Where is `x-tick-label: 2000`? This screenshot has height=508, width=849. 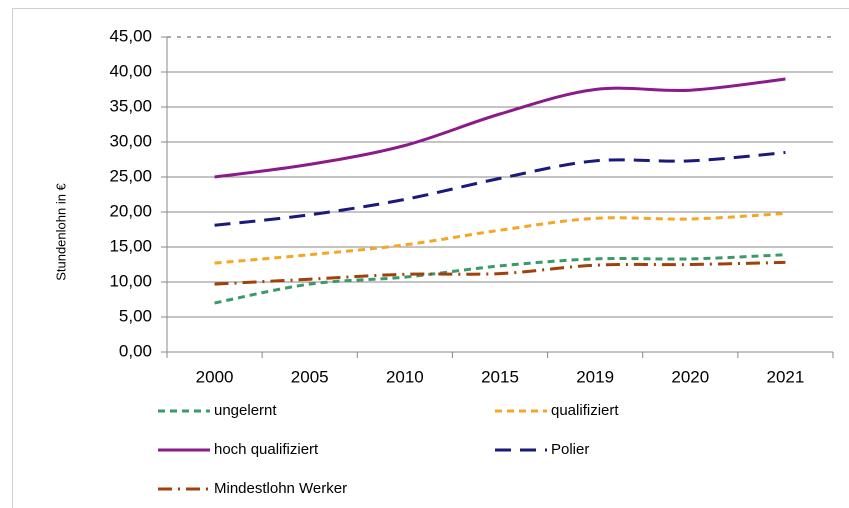
x-tick-label: 2000 is located at coordinates (215, 376).